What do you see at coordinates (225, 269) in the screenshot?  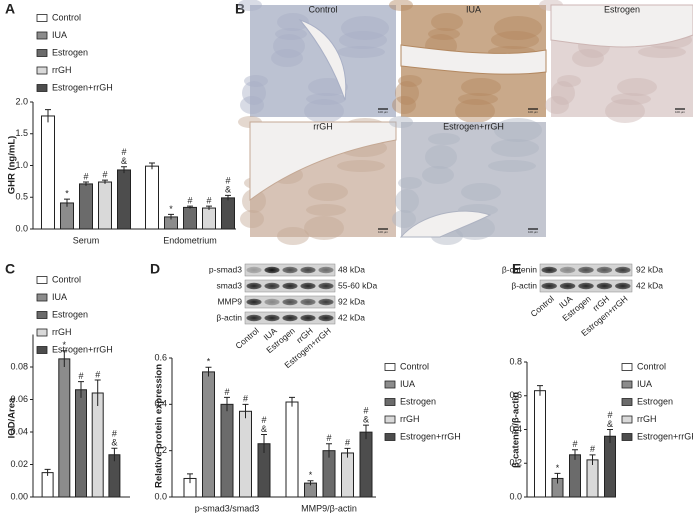 I see `blot-protein: p-smad3` at bounding box center [225, 269].